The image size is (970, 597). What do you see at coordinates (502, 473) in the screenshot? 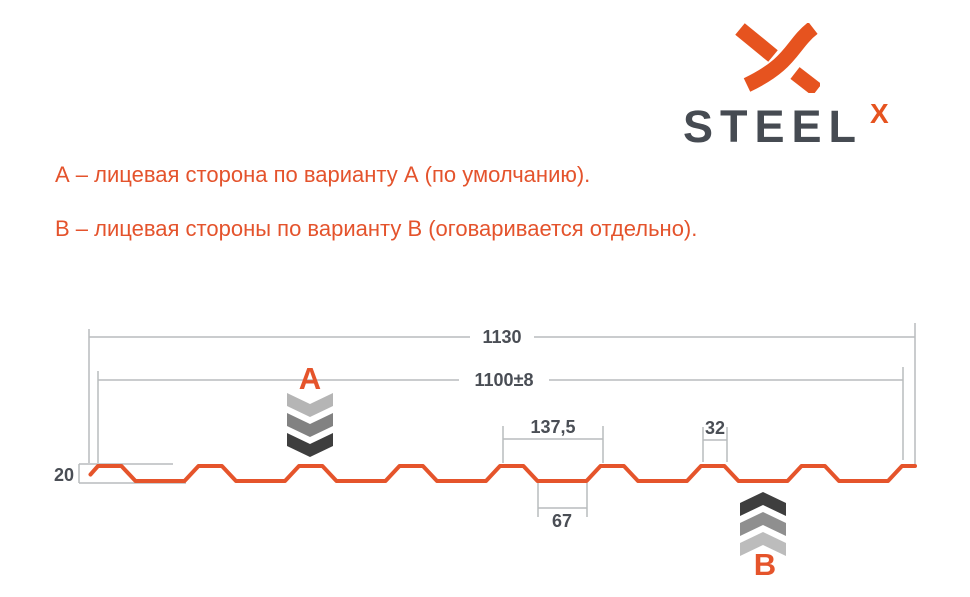
I see `sheet-profile-line` at bounding box center [502, 473].